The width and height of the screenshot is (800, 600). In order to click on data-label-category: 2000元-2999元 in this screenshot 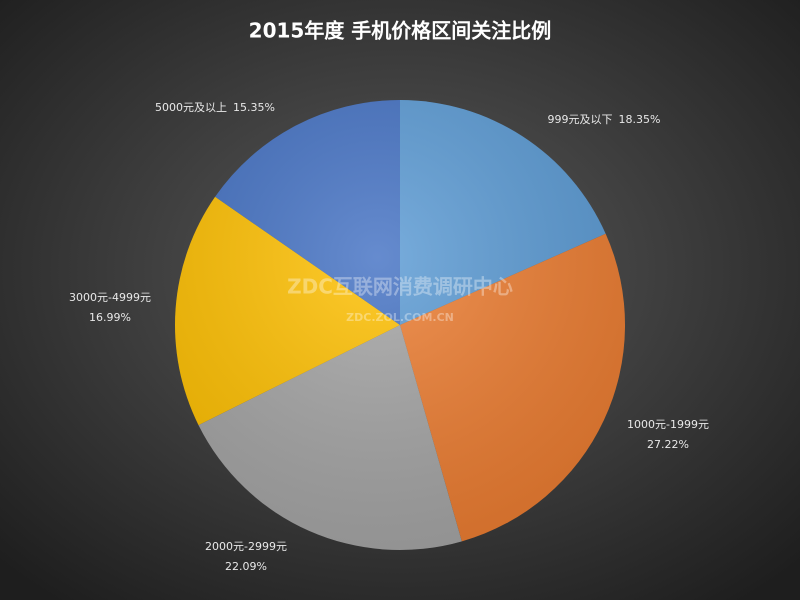, I will do `click(246, 546)`.